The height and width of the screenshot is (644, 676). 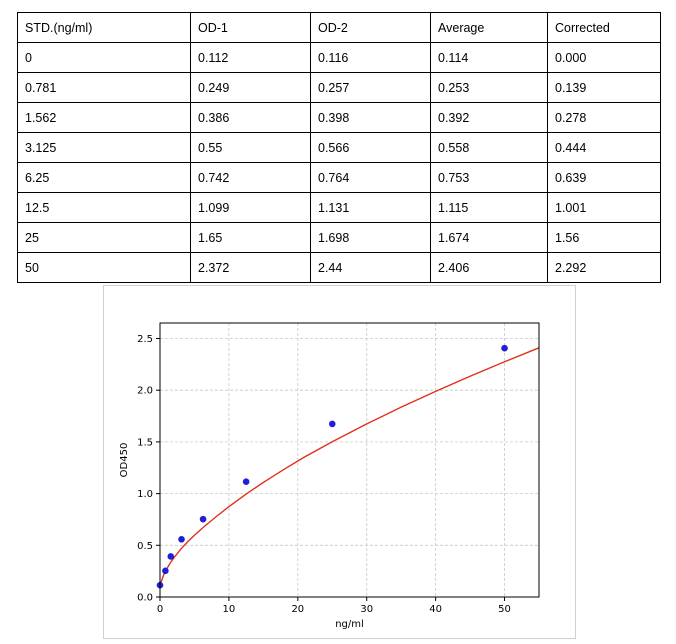 I want to click on table-row: 0 0.112 0.116 0.114 0.000, so click(x=339, y=57).